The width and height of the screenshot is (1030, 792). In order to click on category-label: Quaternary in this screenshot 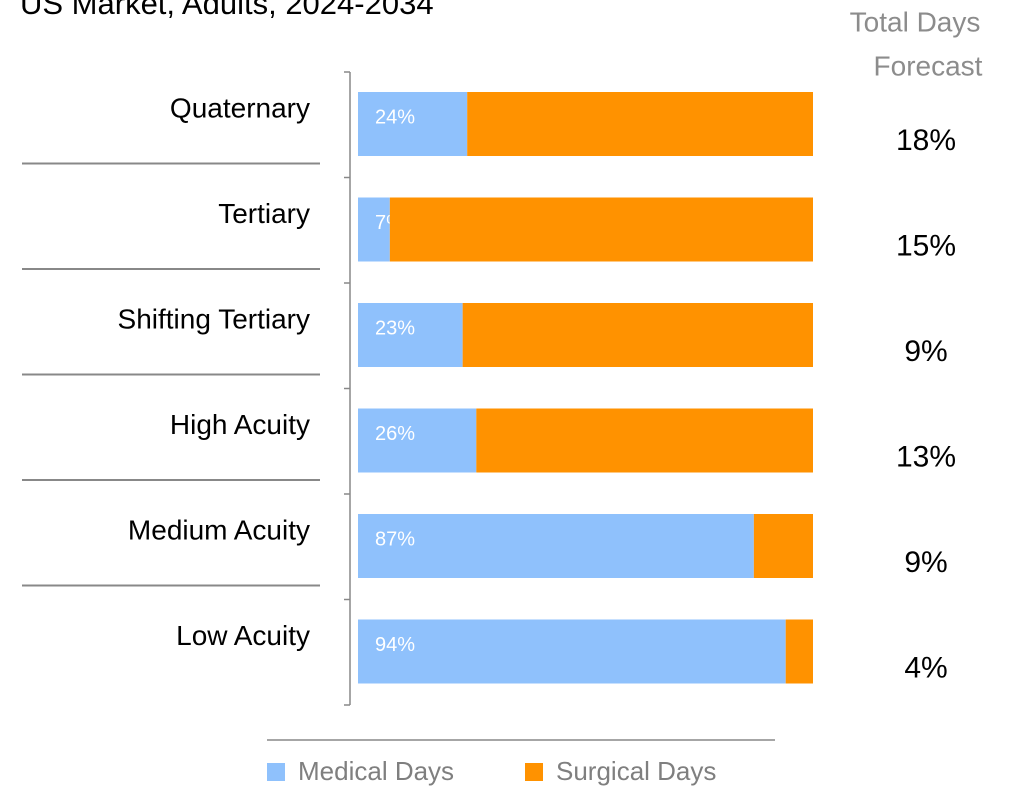, I will do `click(240, 107)`.